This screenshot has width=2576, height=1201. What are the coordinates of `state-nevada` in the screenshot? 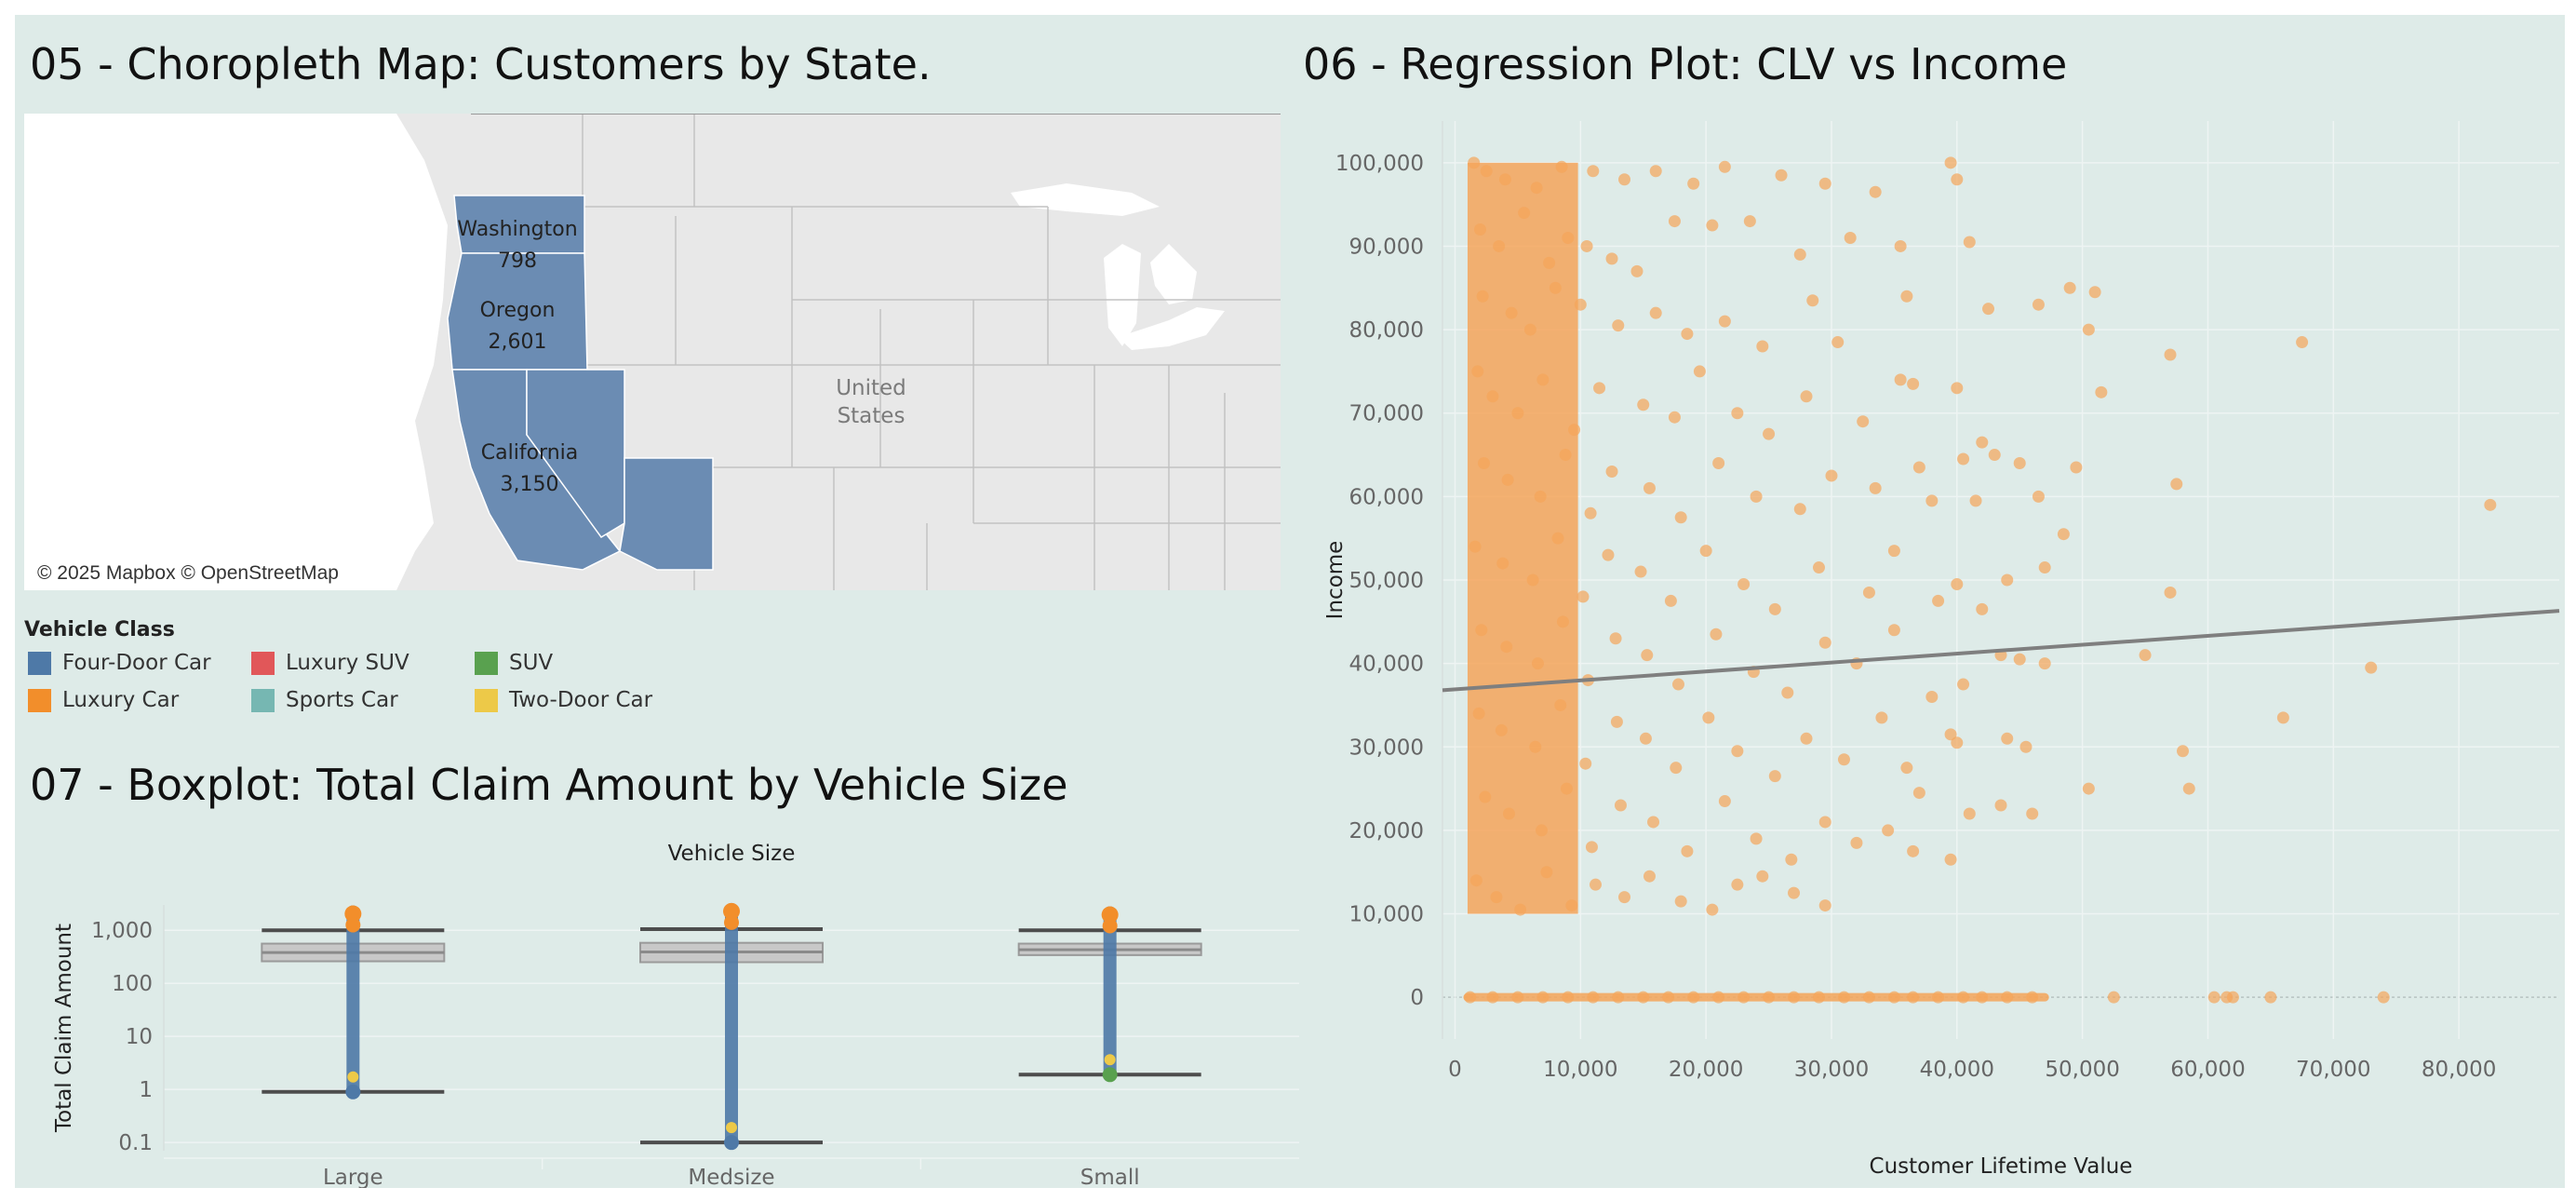 It's located at (575, 453).